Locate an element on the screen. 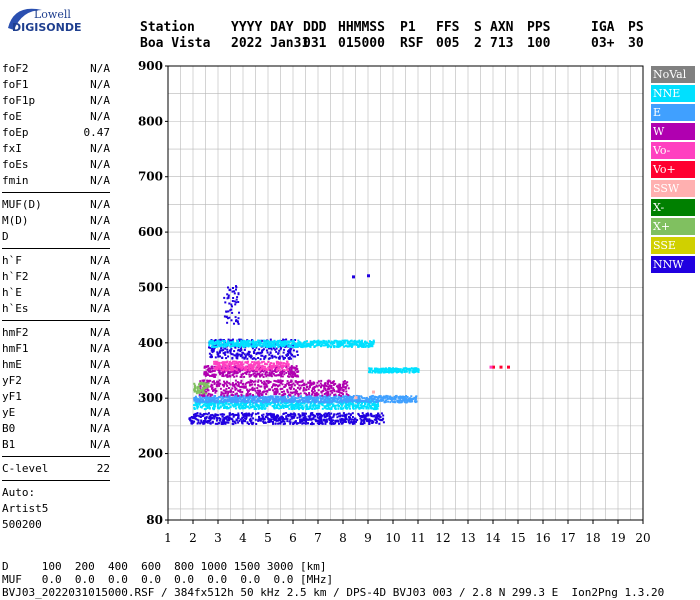 The image size is (700, 600). echo-point-x is located at coordinates (202, 393).